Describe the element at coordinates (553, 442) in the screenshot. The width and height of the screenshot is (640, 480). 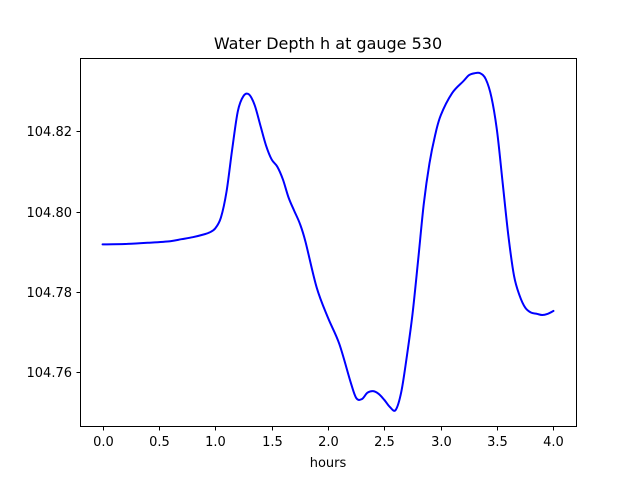
I see `x-tick-label: 4.0` at that location.